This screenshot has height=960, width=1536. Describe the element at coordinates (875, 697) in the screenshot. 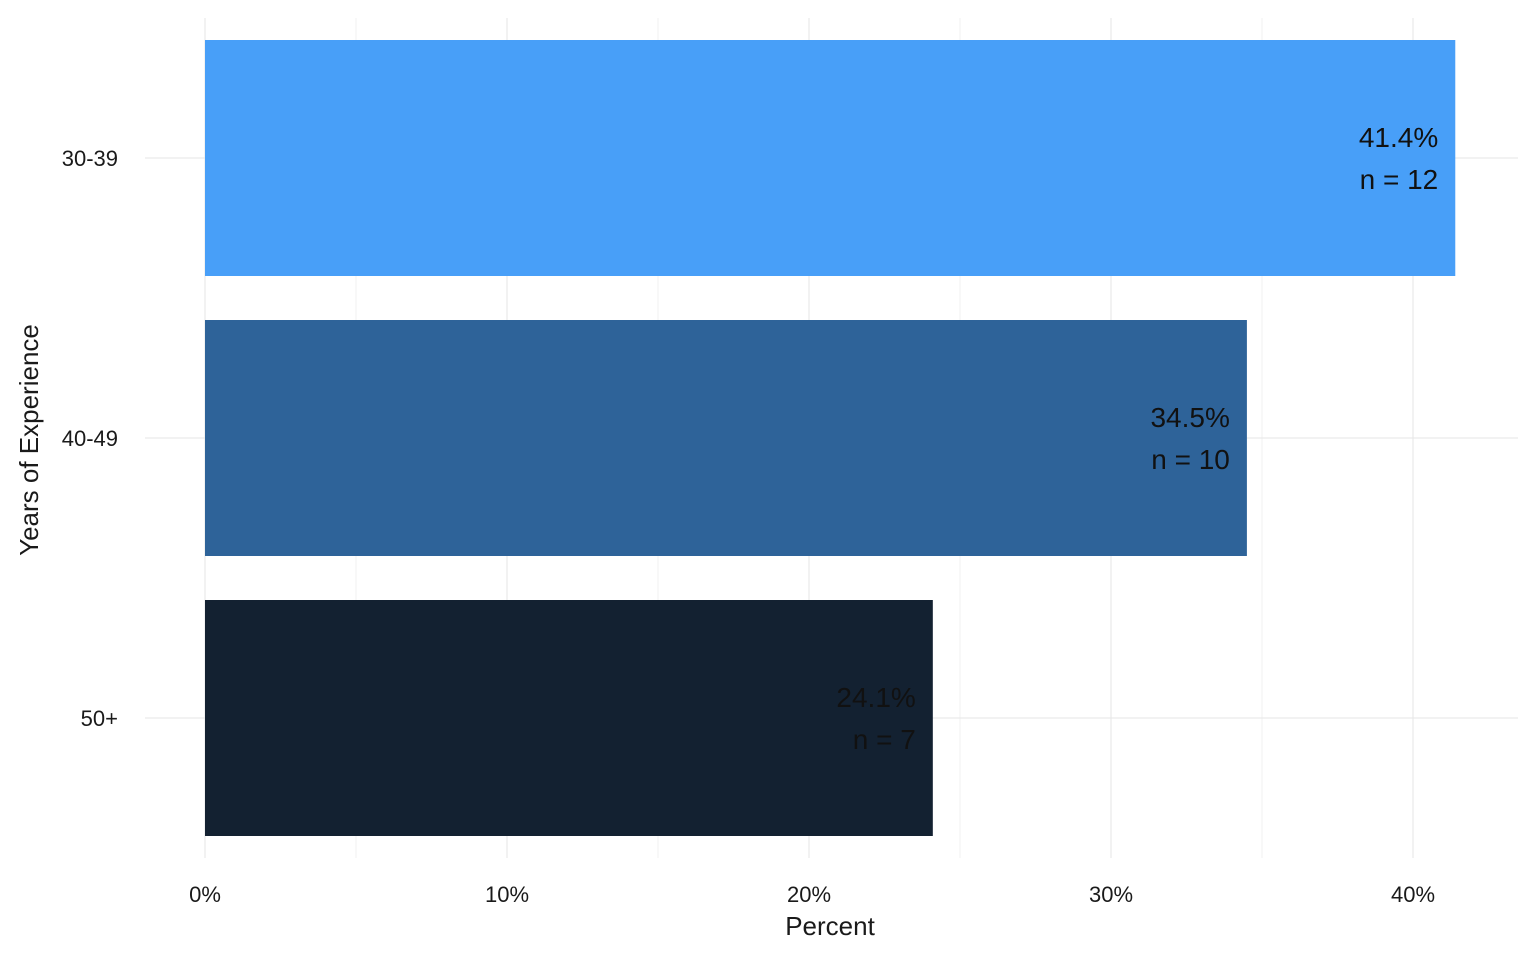

I see `bar-value-label: 24.1%` at that location.